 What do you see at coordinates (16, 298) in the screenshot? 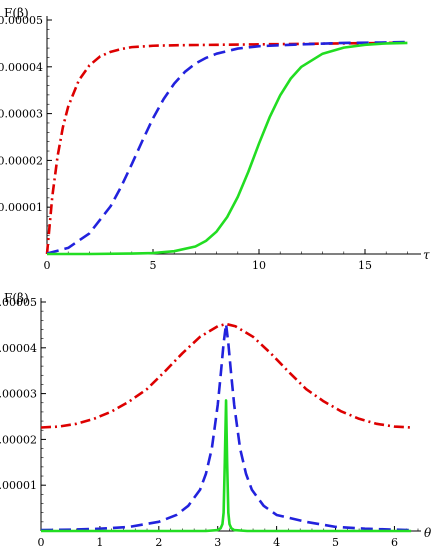
I see `y-axis-label-bottom: F(β)` at bounding box center [16, 298].